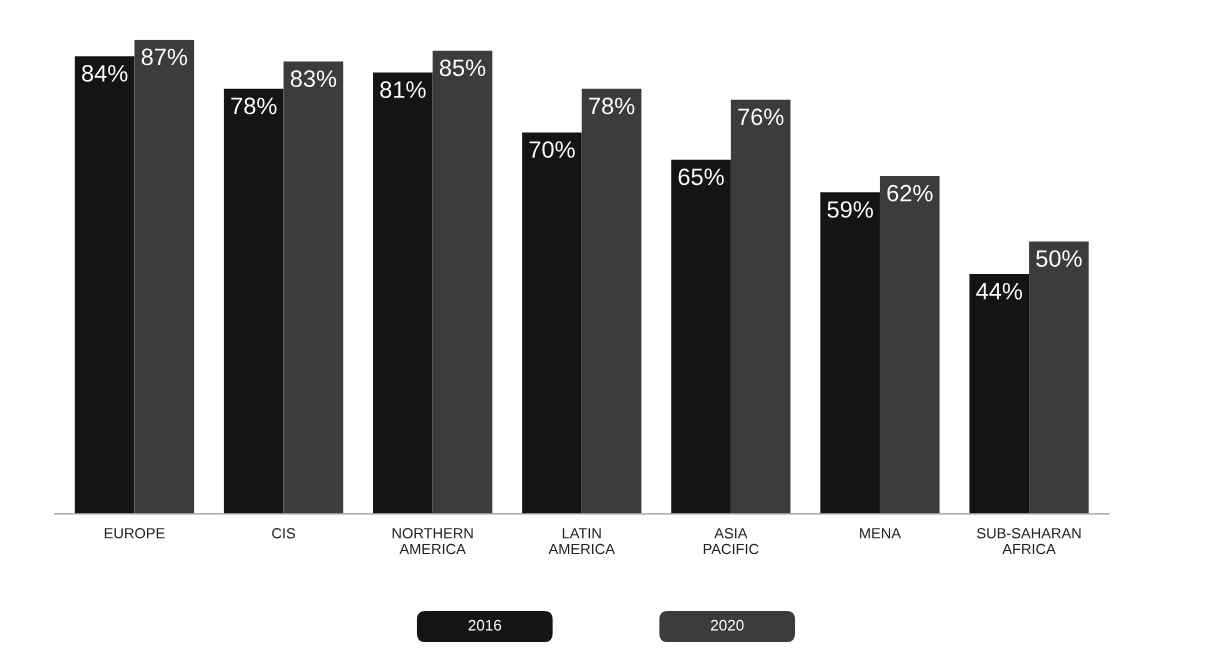 This screenshot has width=1212, height=663. Describe the element at coordinates (581, 541) in the screenshot. I see `x-tick-label: LATIN AMERICA` at that location.